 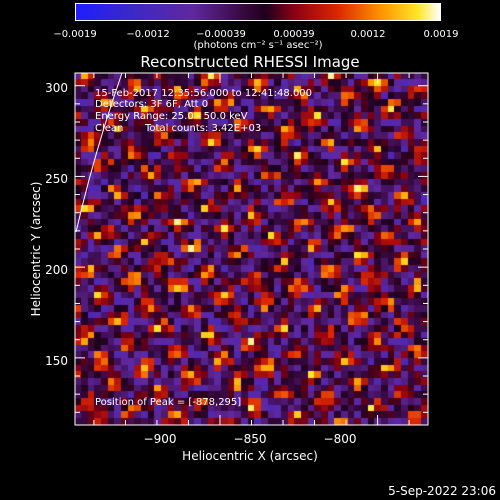 What do you see at coordinates (442, 491) in the screenshot?
I see `footer-date: 5-Sep-2022 23:06` at bounding box center [442, 491].